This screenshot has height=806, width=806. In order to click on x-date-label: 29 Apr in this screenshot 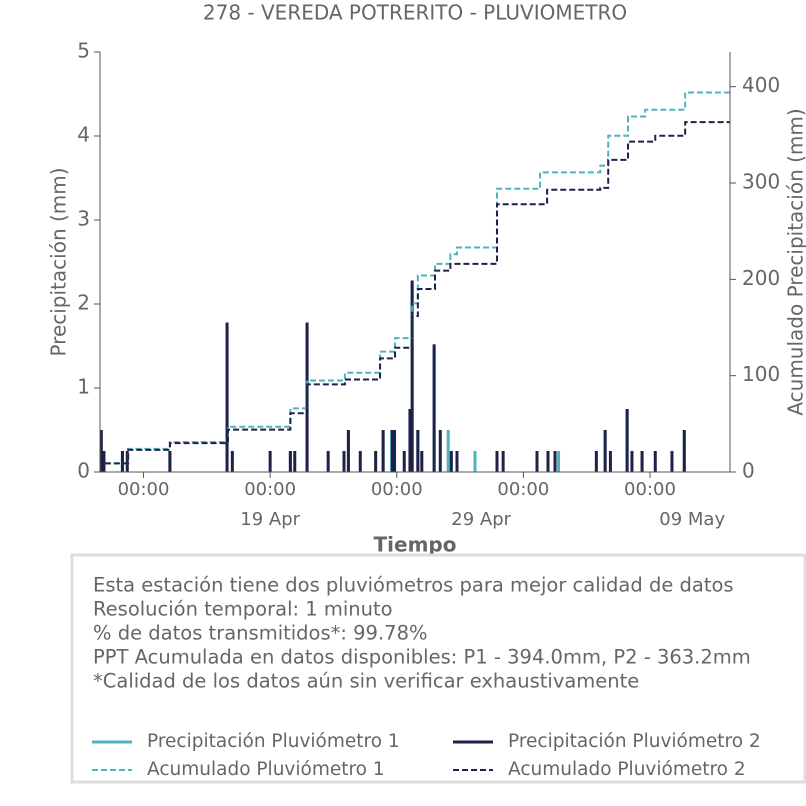, I will do `click(481, 519)`.